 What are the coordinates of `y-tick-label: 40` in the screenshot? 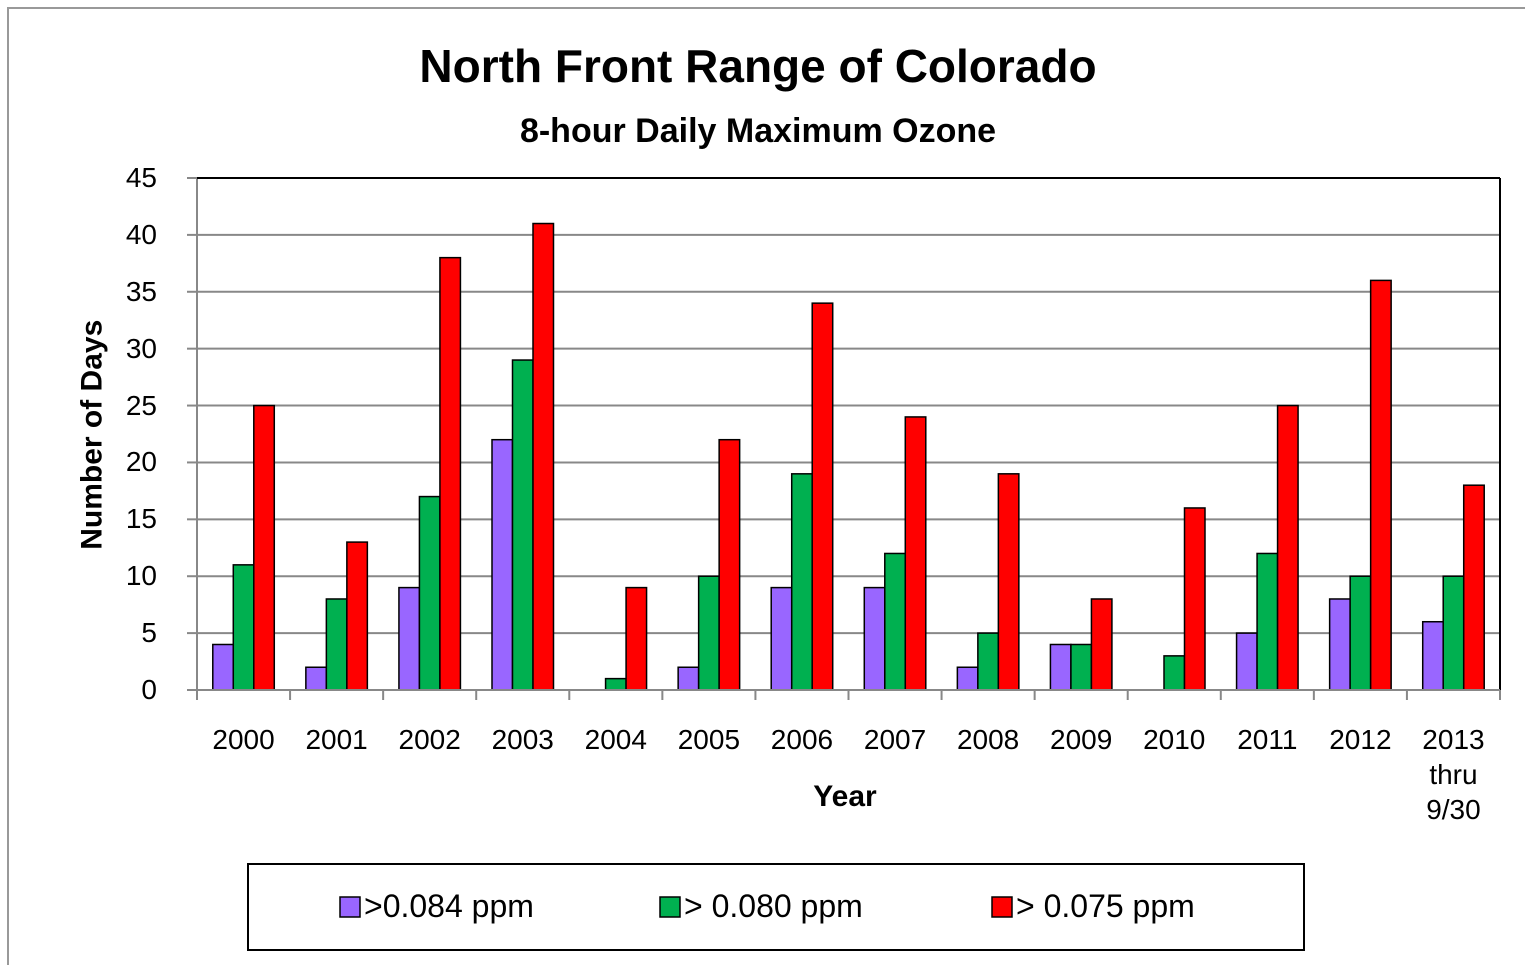 It's located at (141, 234).